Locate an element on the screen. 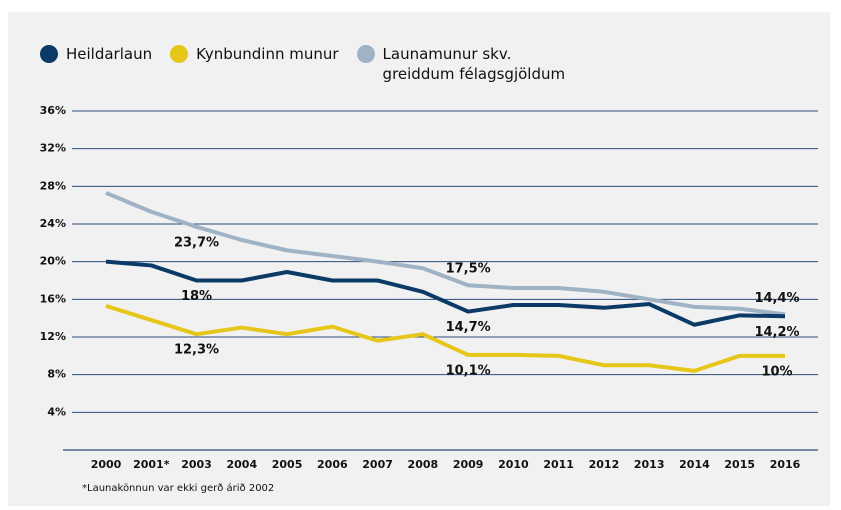 This screenshot has height=510, width=841. x-tick-label: 2011 is located at coordinates (558, 464).